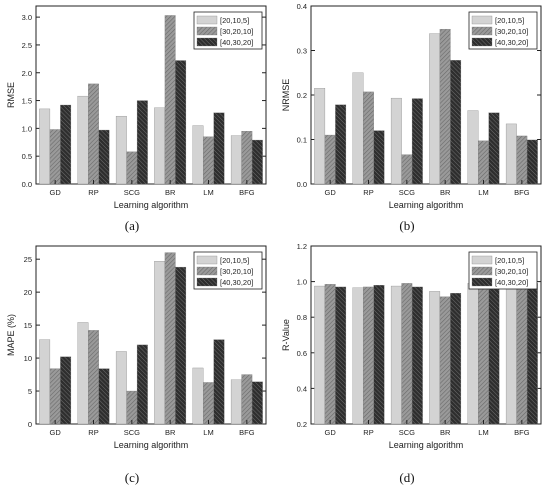  What do you see at coordinates (302, 51) in the screenshot?
I see `y-tick-label: 0.3` at bounding box center [302, 51].